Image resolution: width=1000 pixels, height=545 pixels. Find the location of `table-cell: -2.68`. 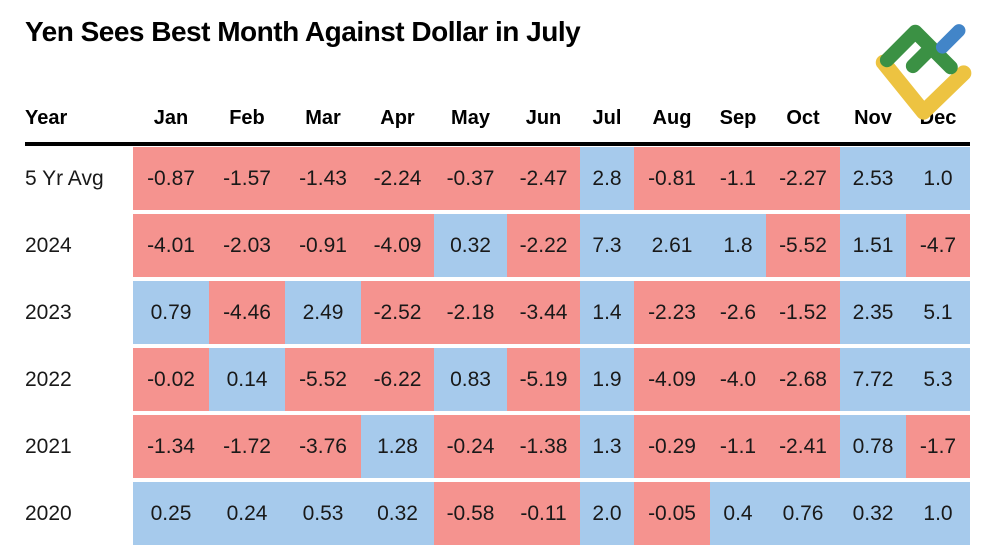

table-cell: -2.68 is located at coordinates (803, 379).